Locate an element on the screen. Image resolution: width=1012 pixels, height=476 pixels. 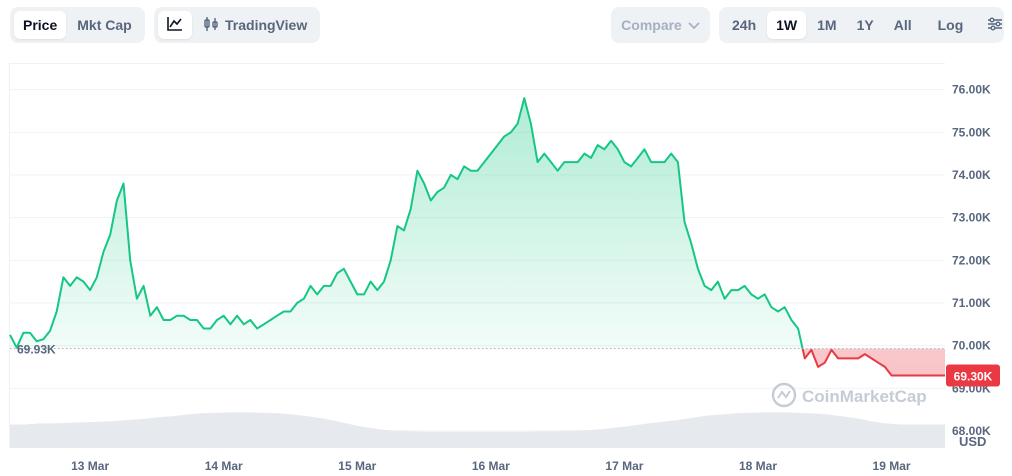
currency-unit-label: USD is located at coordinates (972, 441).